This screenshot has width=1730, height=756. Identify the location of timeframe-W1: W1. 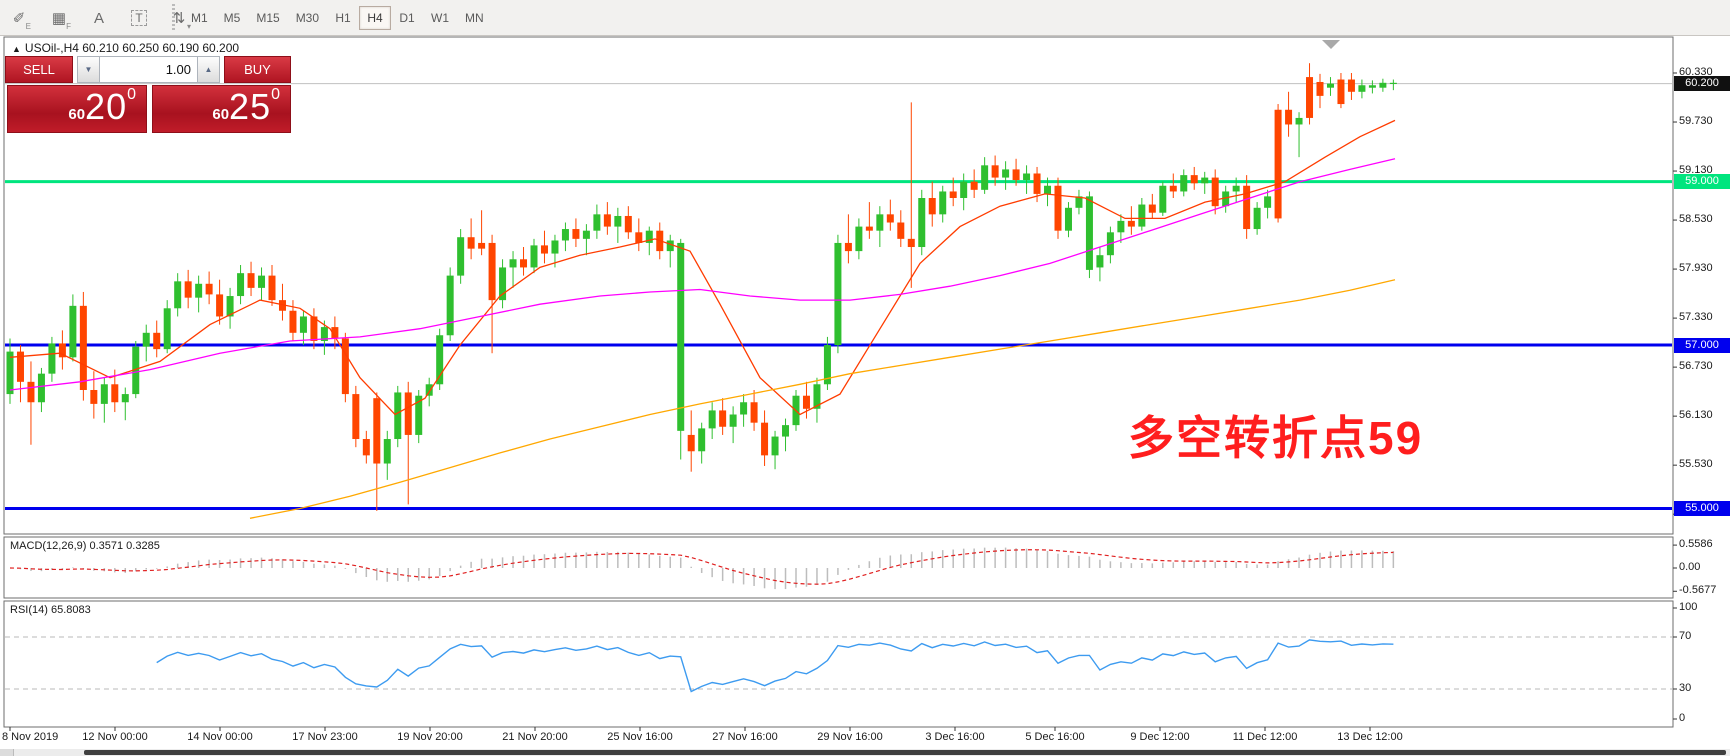
(440, 18).